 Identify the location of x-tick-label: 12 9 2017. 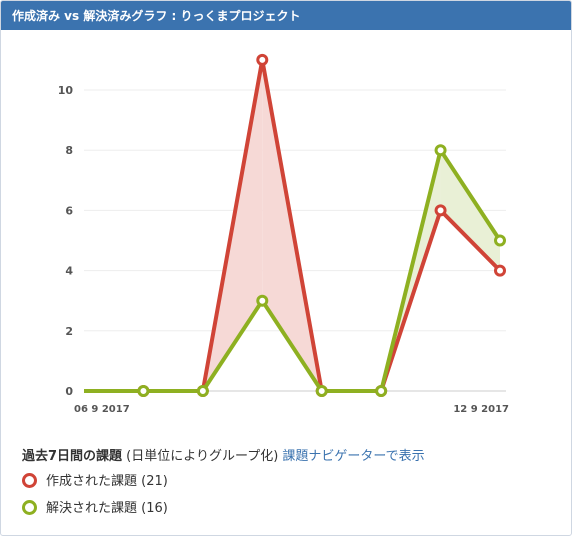
(481, 409).